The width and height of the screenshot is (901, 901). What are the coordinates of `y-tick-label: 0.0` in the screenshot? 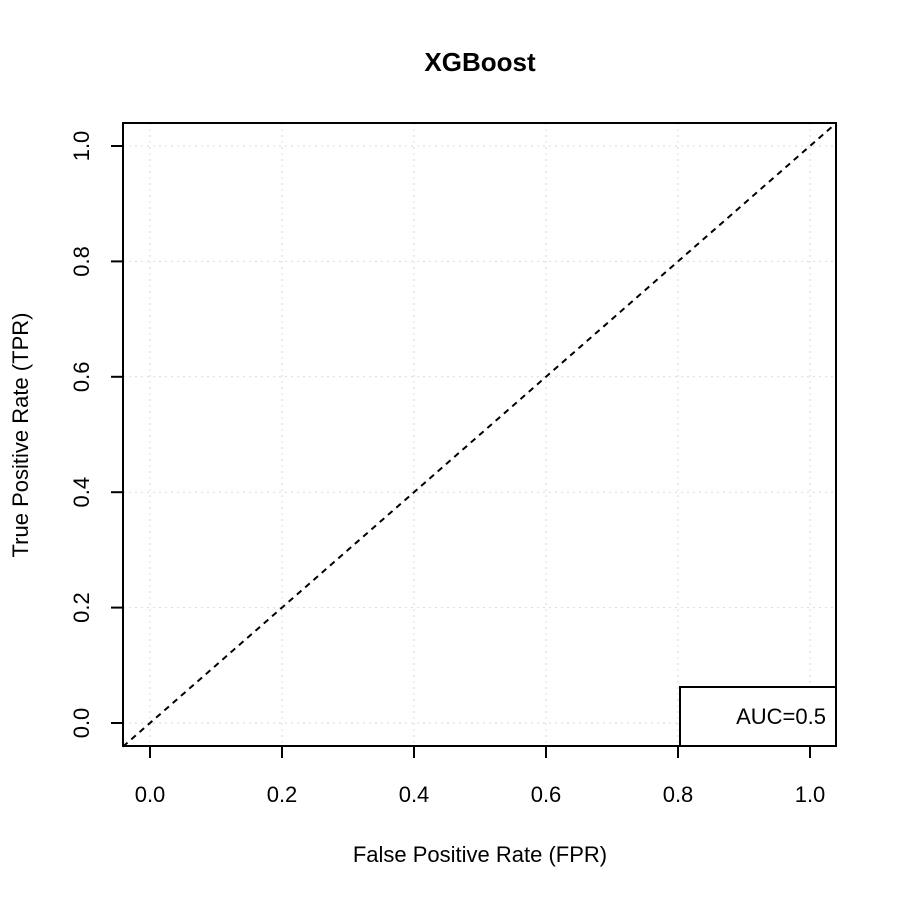 It's located at (81, 723).